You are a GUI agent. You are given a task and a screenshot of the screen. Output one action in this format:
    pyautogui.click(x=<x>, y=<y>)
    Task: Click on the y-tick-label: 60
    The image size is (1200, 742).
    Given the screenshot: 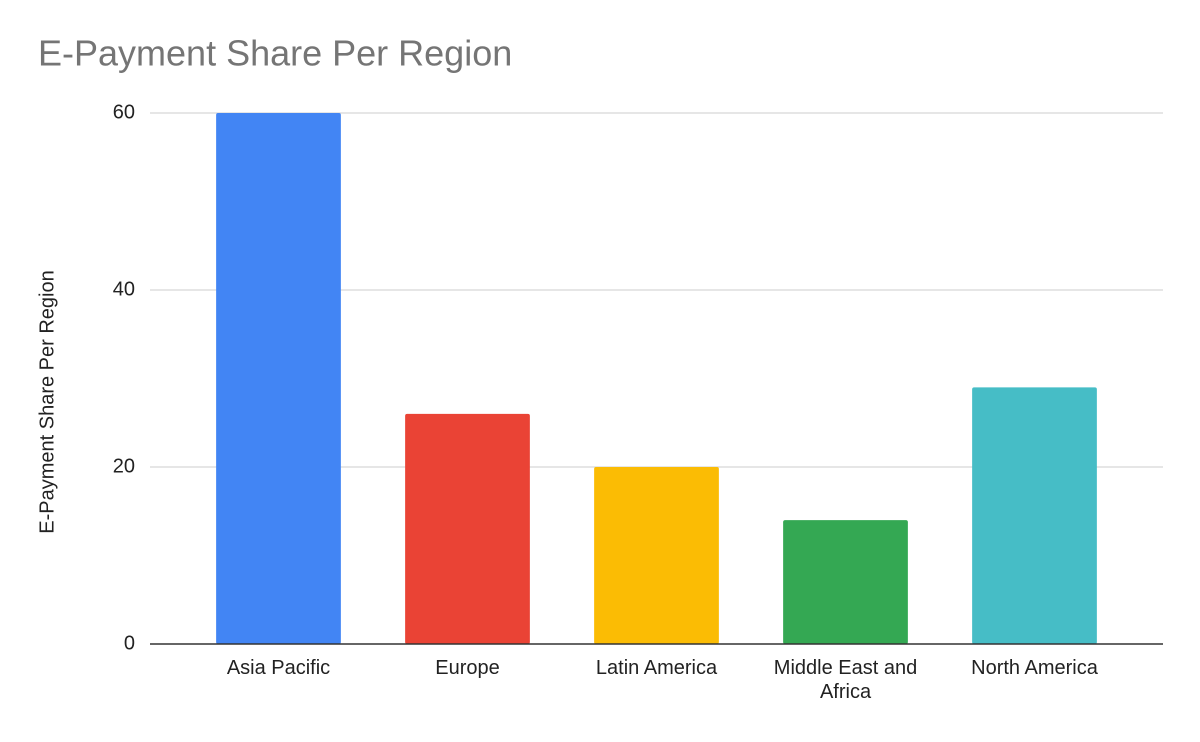 What is the action you would take?
    pyautogui.click(x=124, y=112)
    